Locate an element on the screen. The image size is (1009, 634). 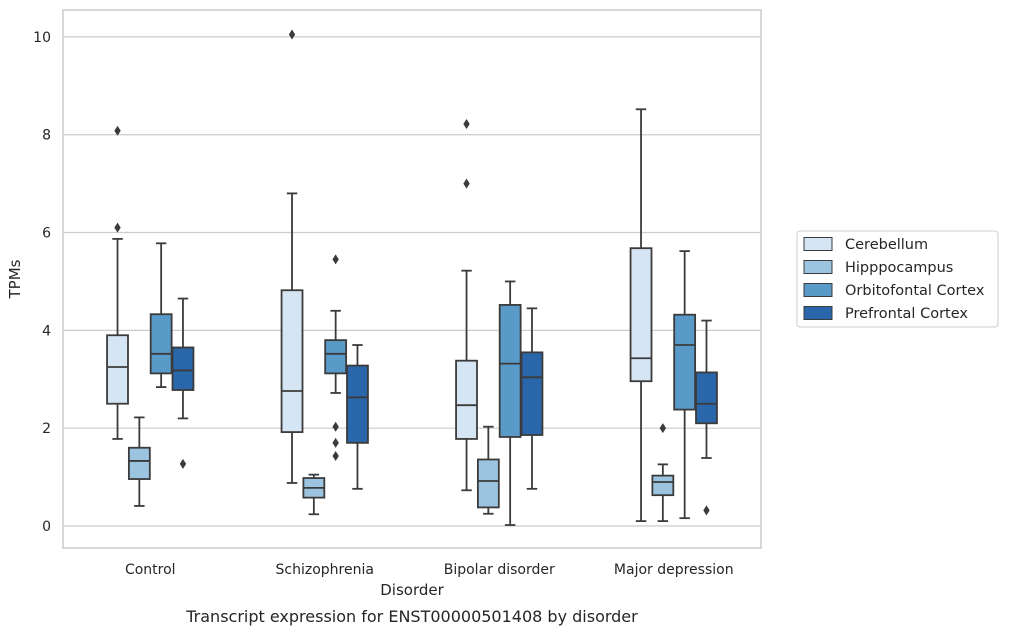
y-tick-label: 6 is located at coordinates (46, 234).